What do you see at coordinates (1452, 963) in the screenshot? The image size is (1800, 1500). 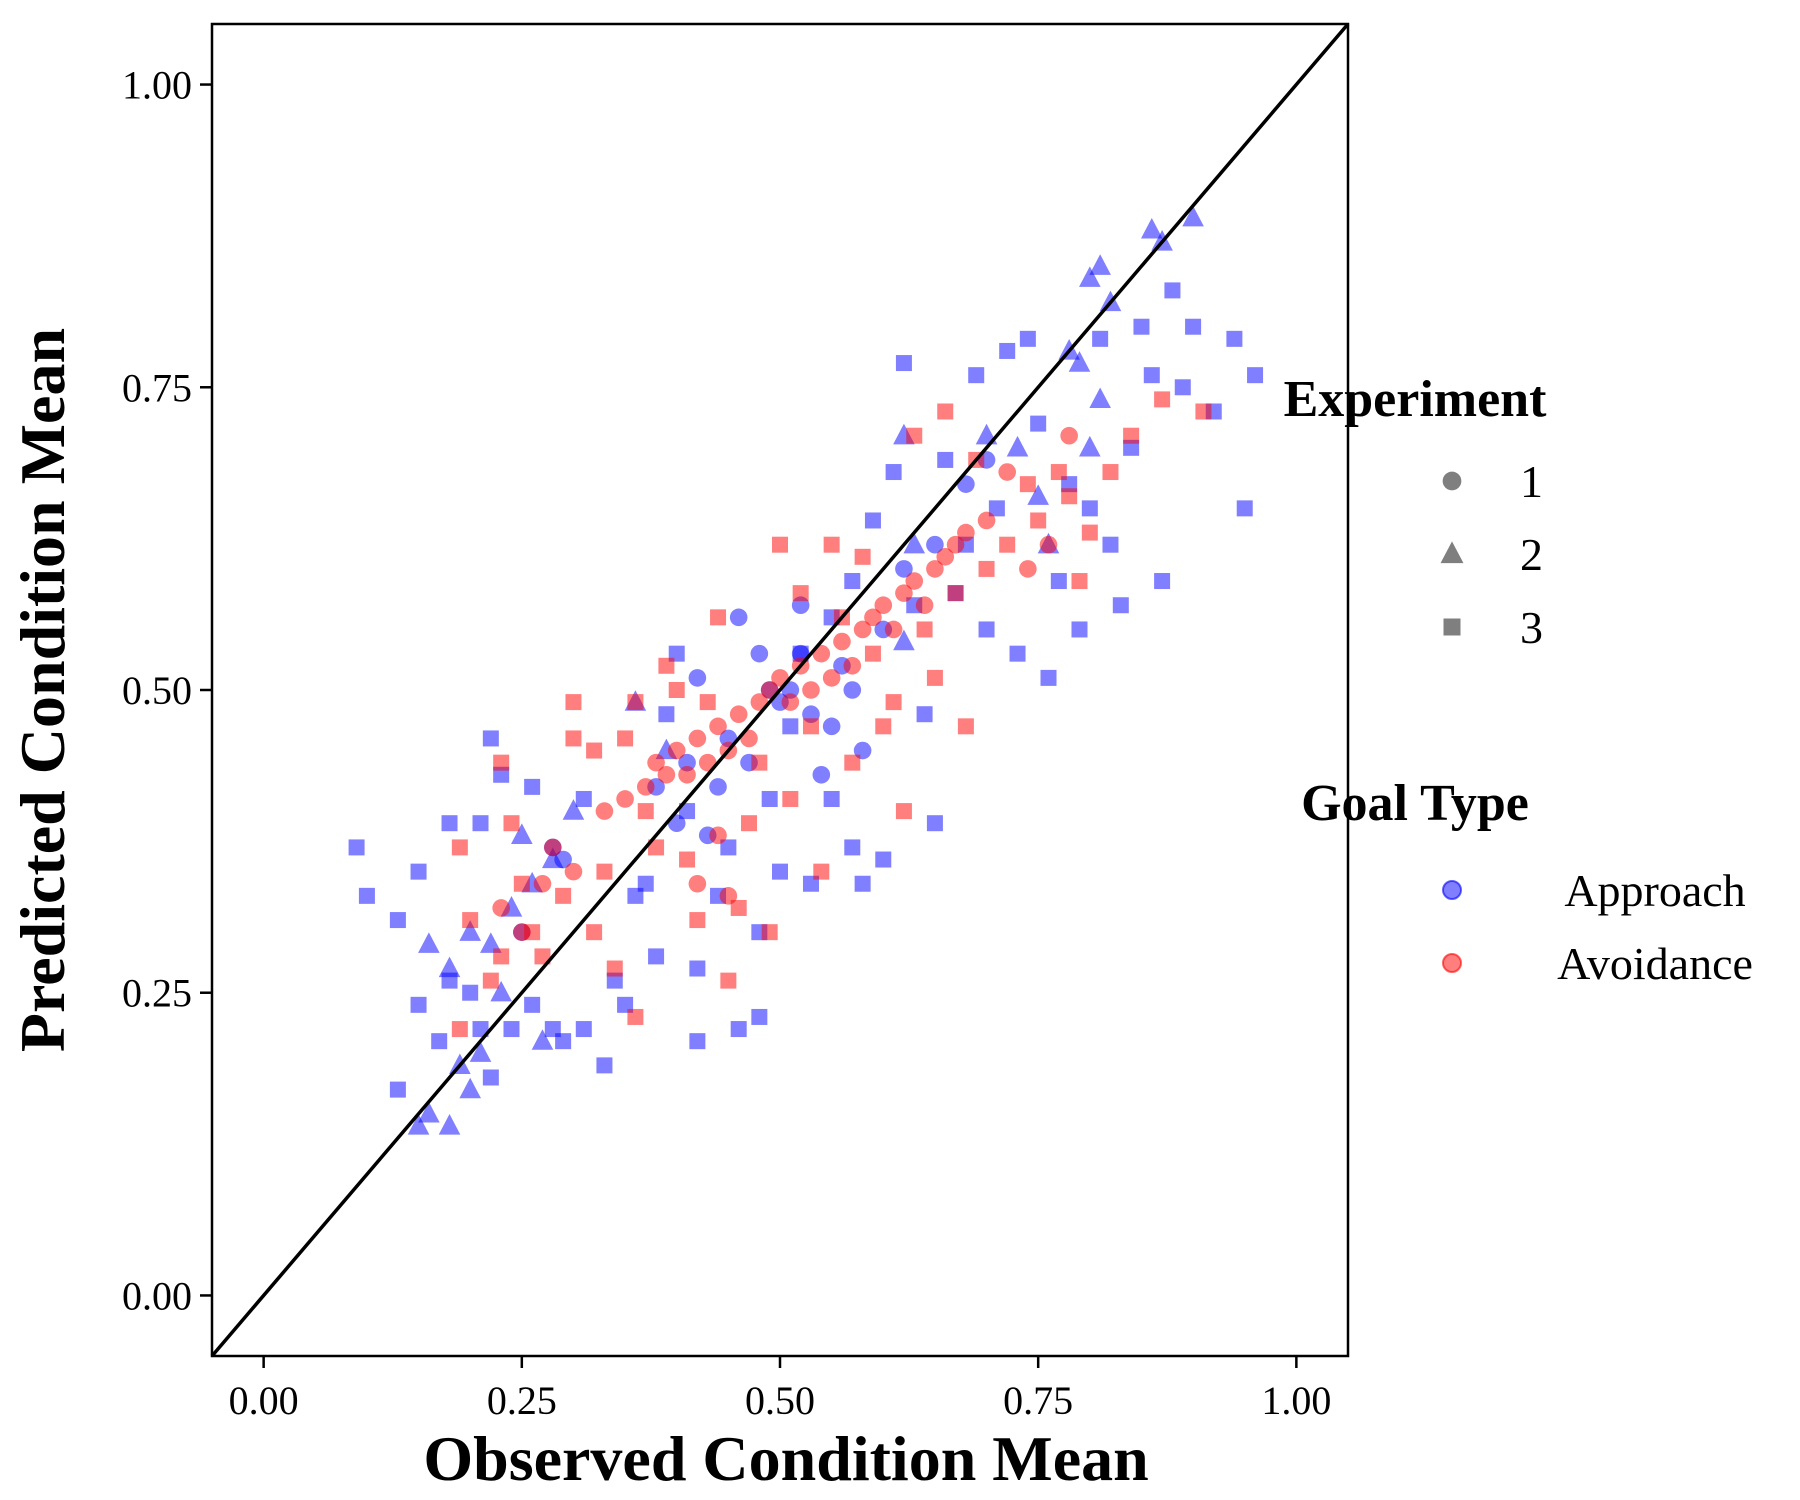 I see `legend-color-avoidance-icon` at bounding box center [1452, 963].